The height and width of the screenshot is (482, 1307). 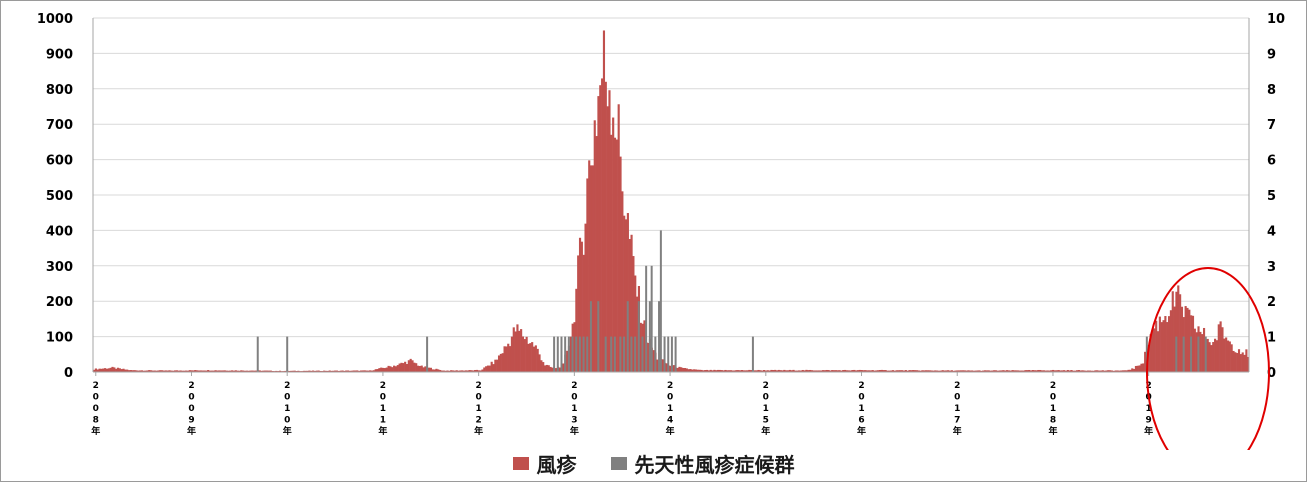 What do you see at coordinates (1271, 338) in the screenshot?
I see `y2-tick-label: 1` at bounding box center [1271, 338].